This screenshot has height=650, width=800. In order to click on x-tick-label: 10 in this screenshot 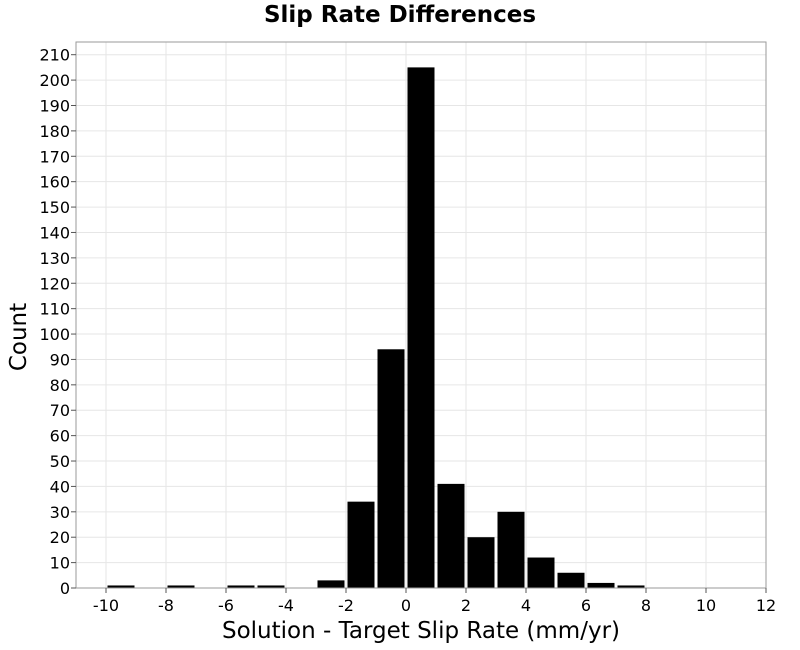, I will do `click(706, 605)`.